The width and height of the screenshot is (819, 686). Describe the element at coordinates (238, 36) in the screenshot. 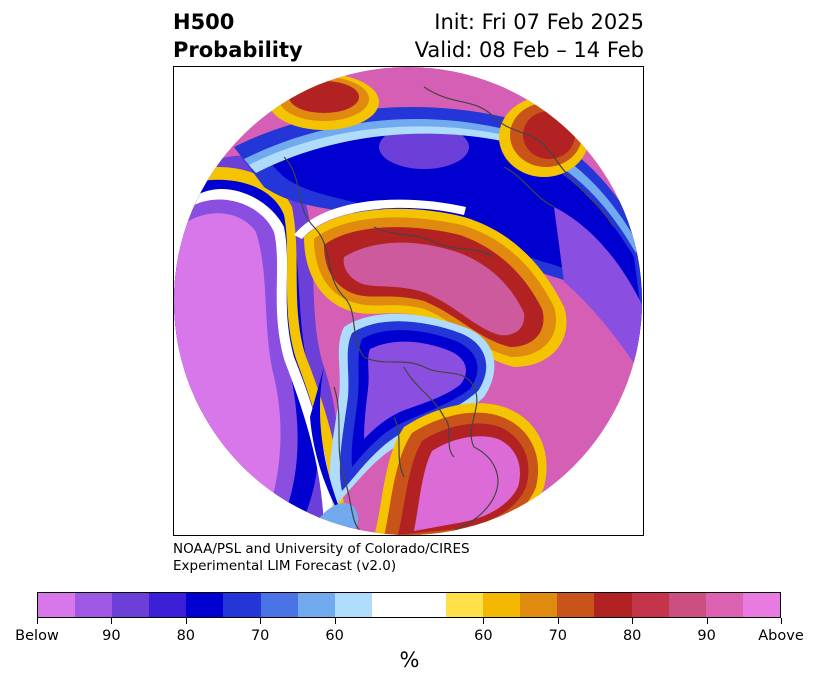

I see `map-title: H500 Probability` at that location.